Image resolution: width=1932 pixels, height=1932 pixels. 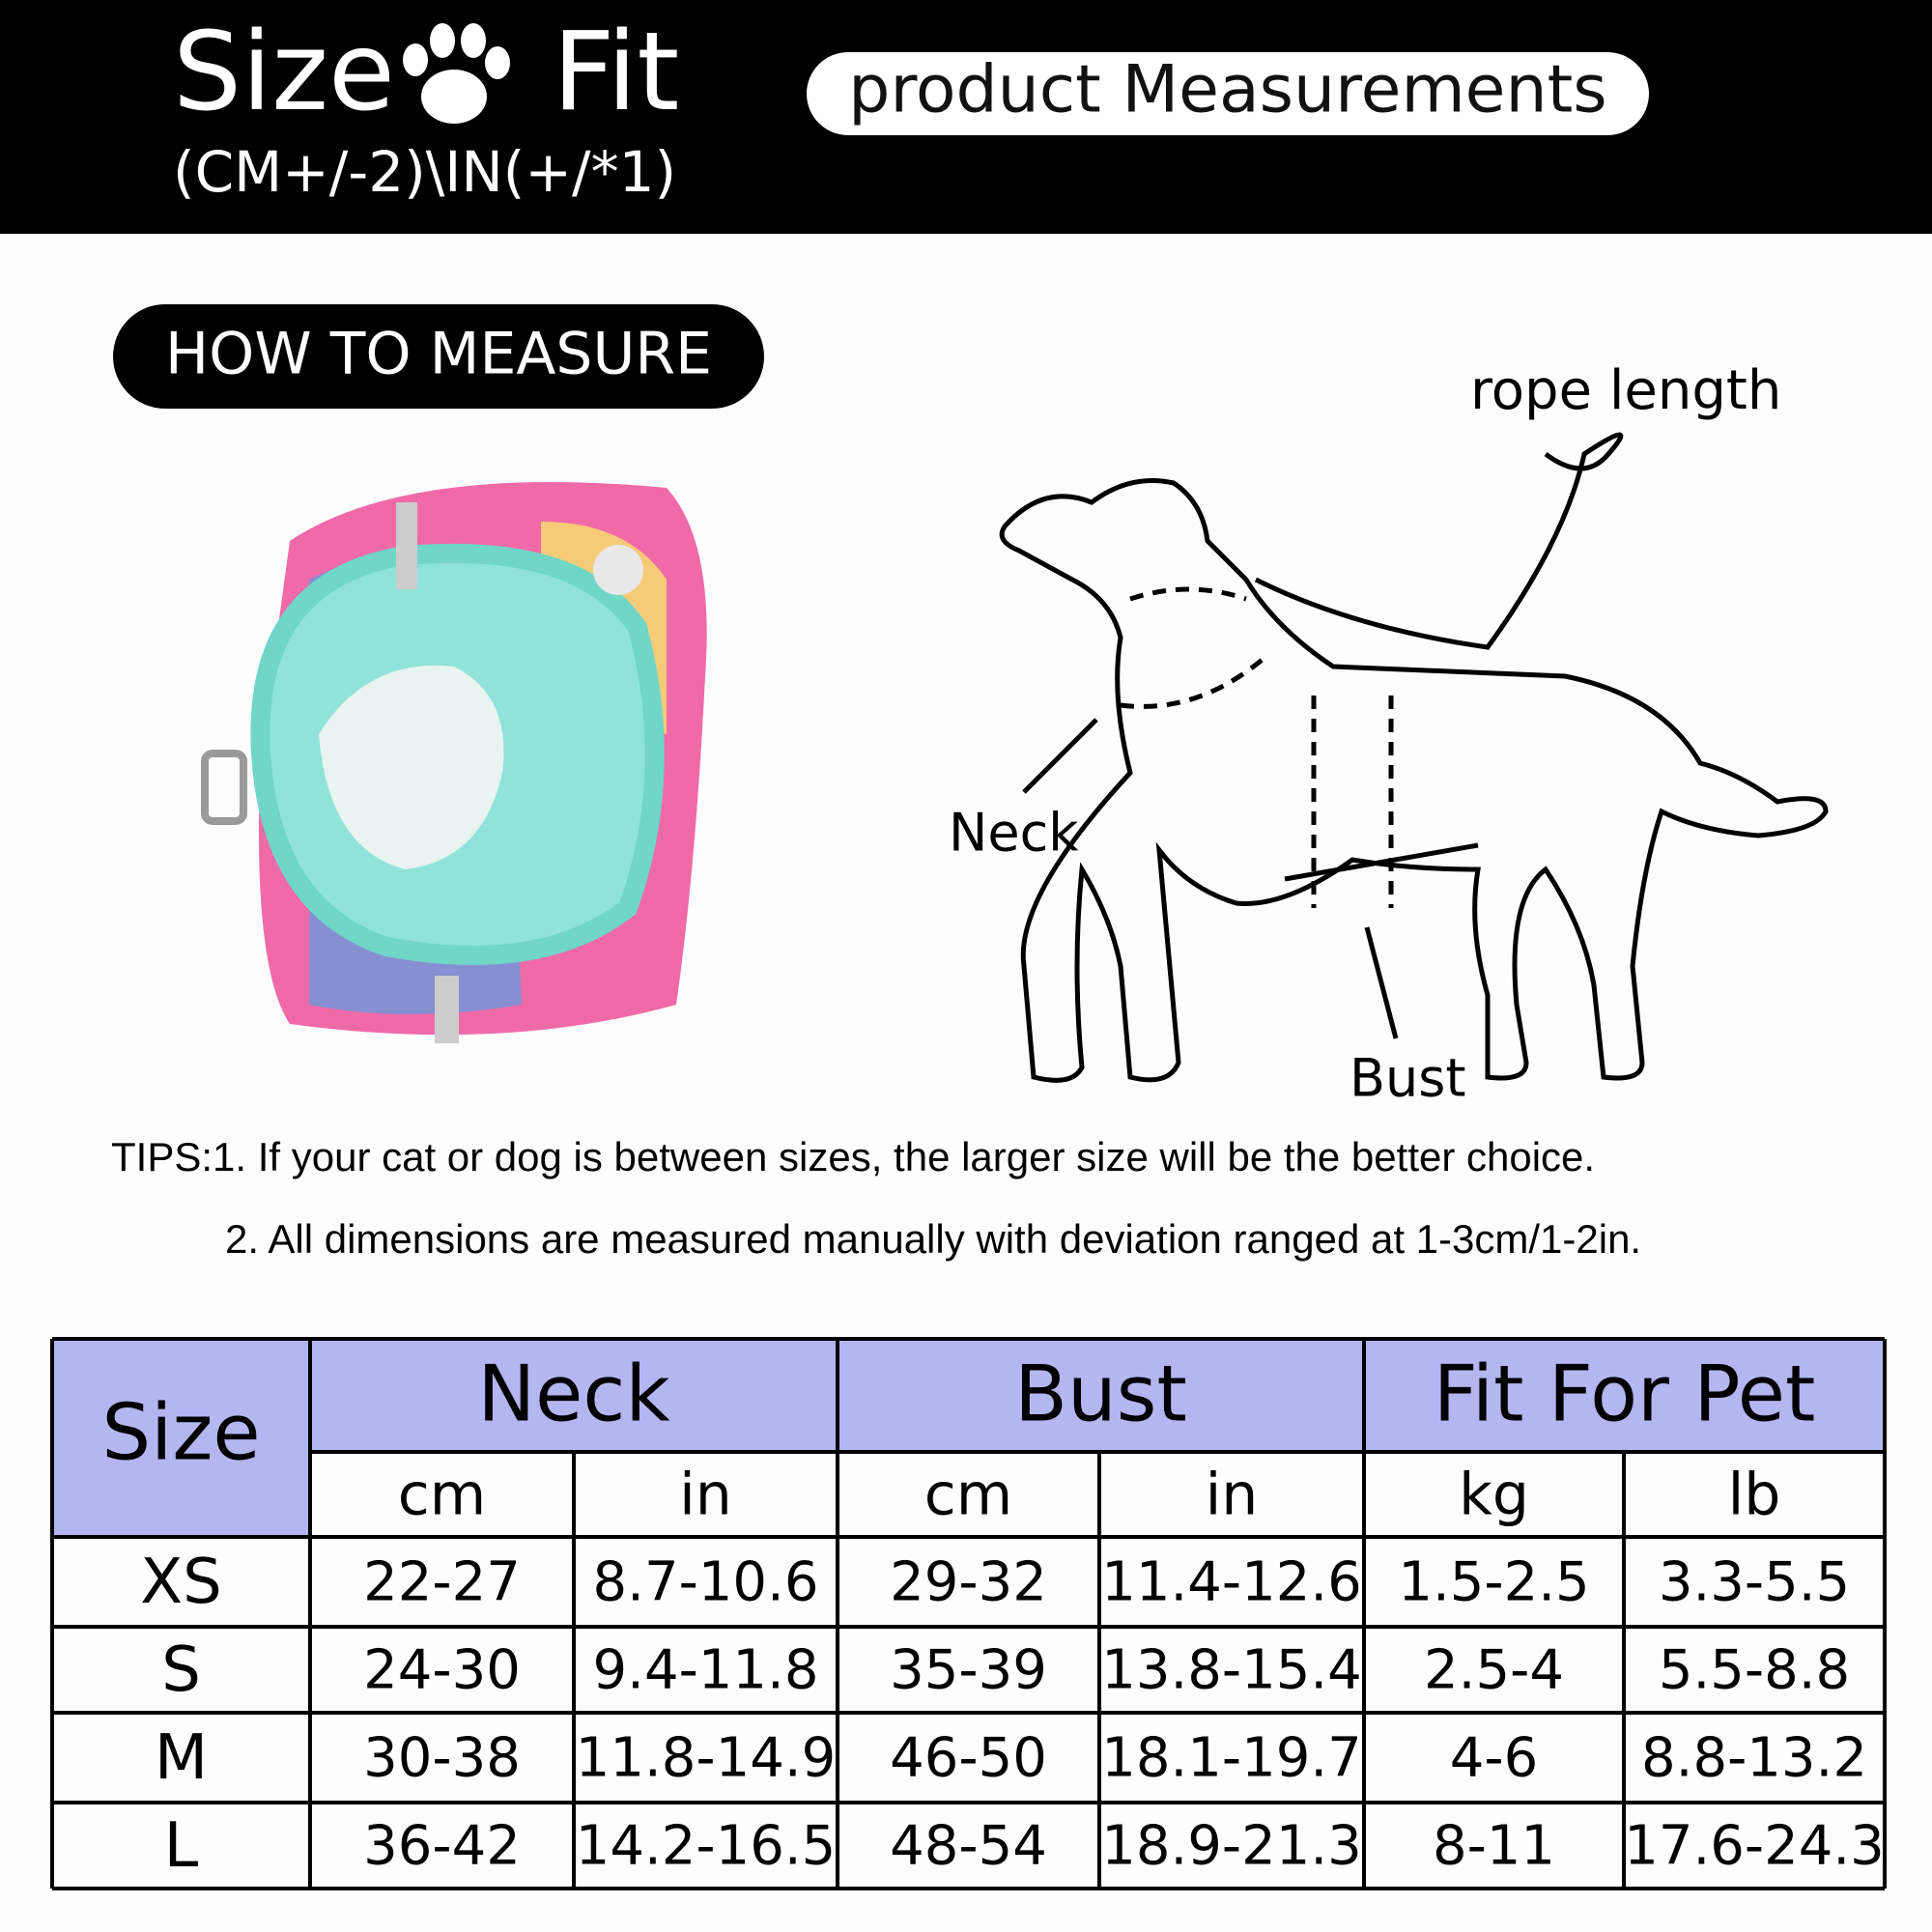 What do you see at coordinates (1494, 1758) in the screenshot?
I see `cell: 4-6` at bounding box center [1494, 1758].